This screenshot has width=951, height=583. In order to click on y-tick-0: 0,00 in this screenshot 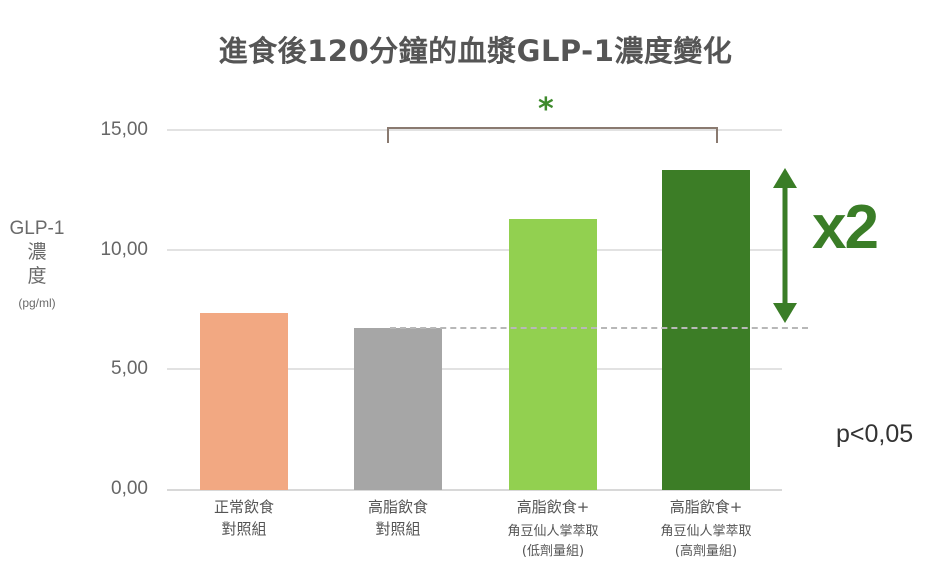, I will do `click(129, 488)`.